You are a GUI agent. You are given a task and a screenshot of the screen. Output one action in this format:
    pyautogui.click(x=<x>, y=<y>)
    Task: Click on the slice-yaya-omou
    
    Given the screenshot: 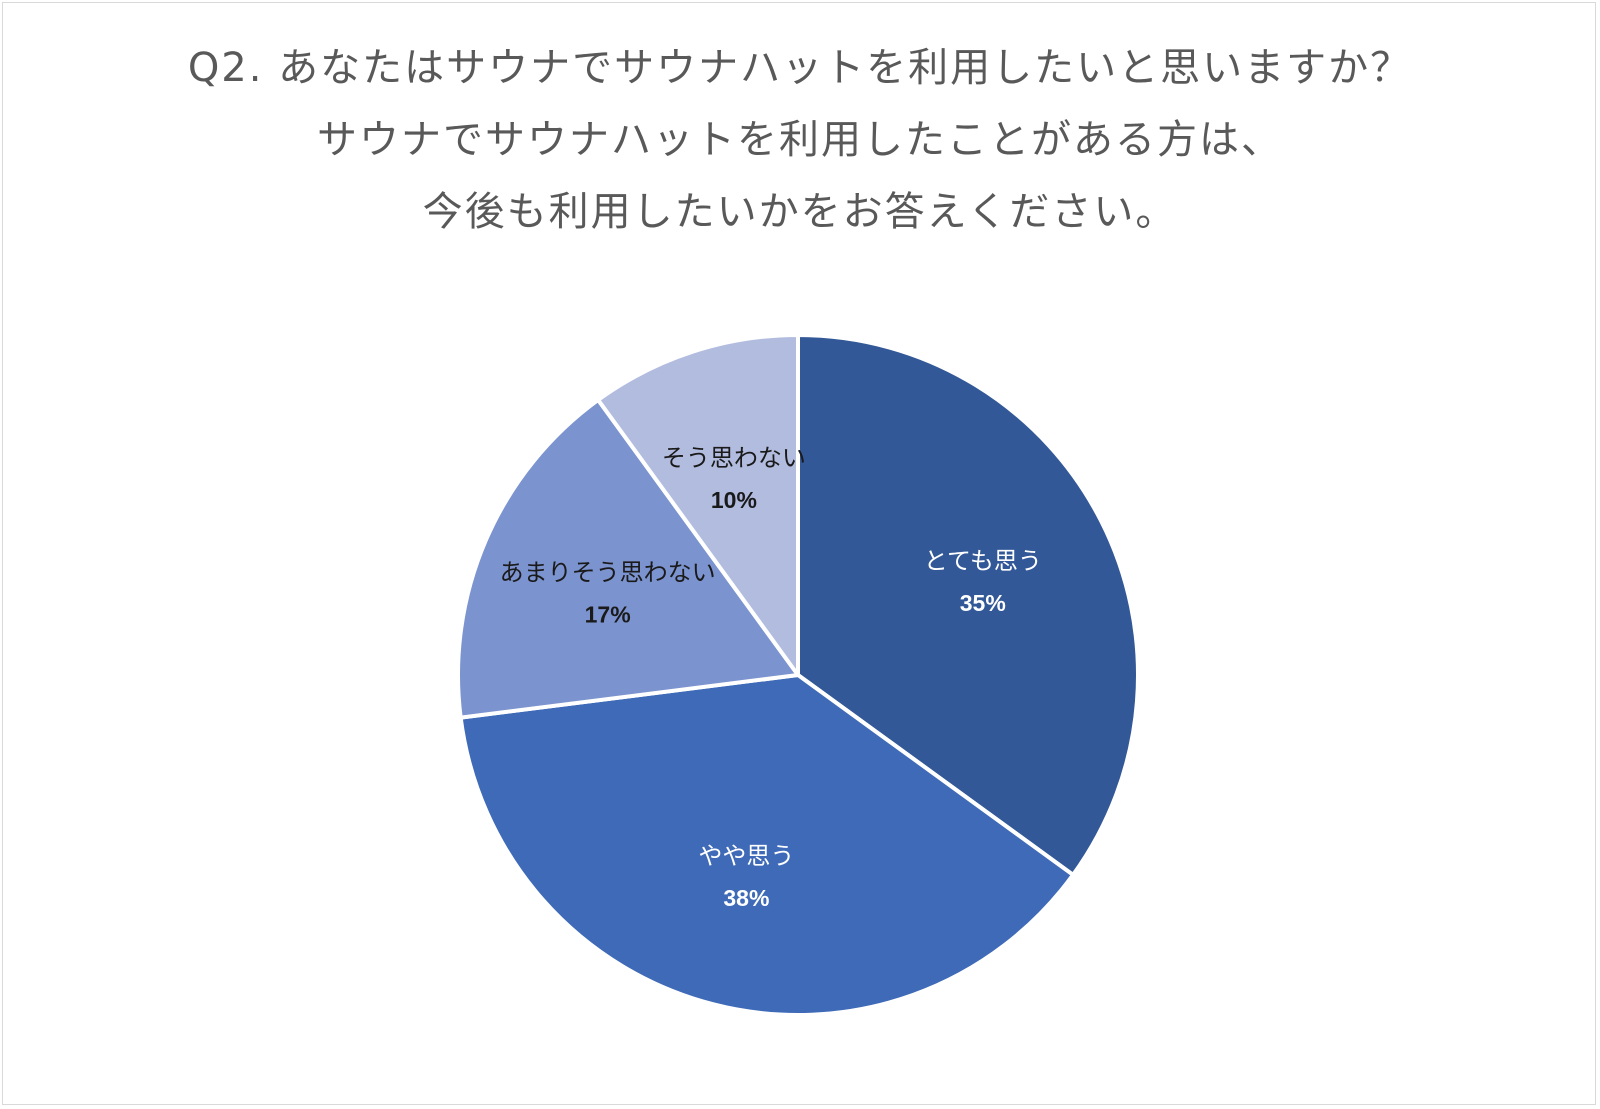 What is the action you would take?
    pyautogui.click(x=767, y=845)
    